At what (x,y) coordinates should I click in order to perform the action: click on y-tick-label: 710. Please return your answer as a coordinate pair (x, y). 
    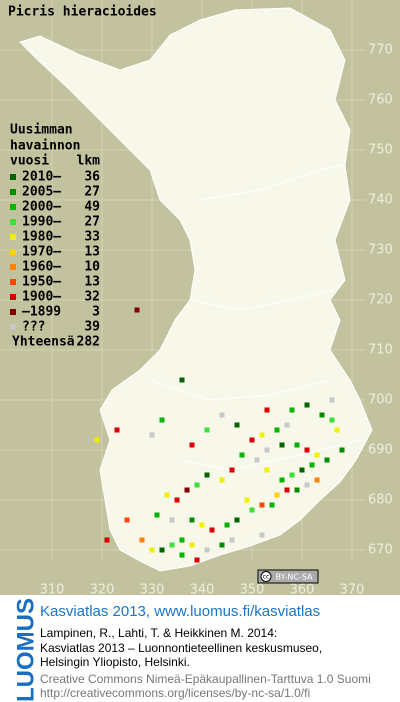
    Looking at the image, I should click on (380, 350).